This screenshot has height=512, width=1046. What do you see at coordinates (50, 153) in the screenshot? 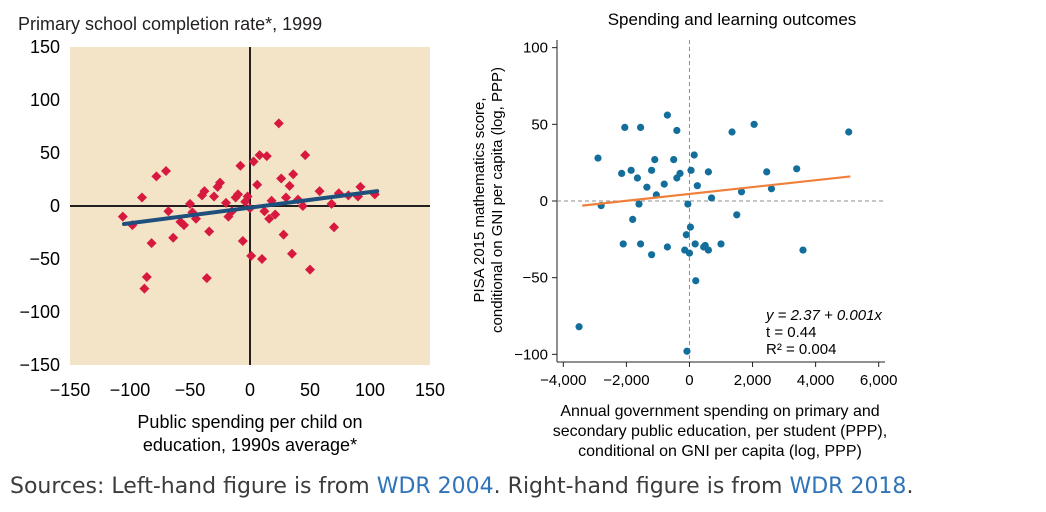
I see `left-ytick-label: 50` at bounding box center [50, 153].